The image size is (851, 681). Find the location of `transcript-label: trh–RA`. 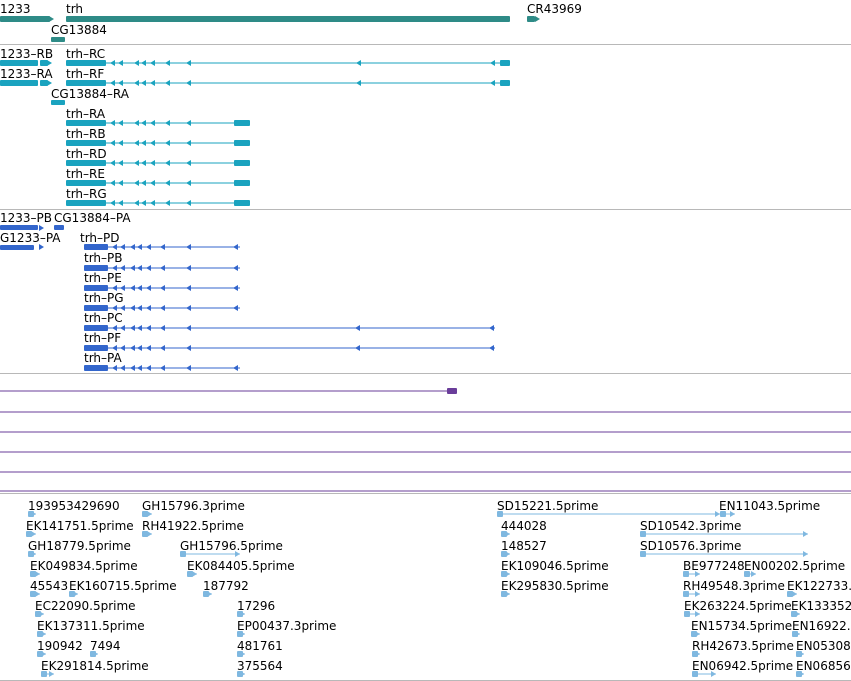

transcript-label: trh–RA is located at coordinates (86, 114).